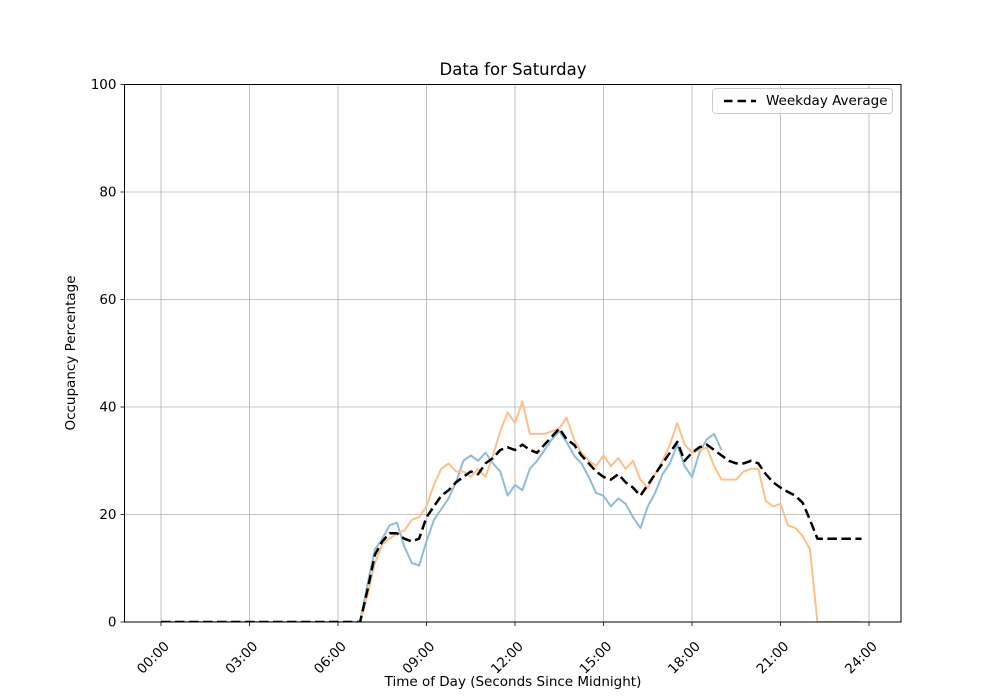 This screenshot has width=1000, height=700. Describe the element at coordinates (773, 658) in the screenshot. I see `x-tick-label: 21:00` at that location.